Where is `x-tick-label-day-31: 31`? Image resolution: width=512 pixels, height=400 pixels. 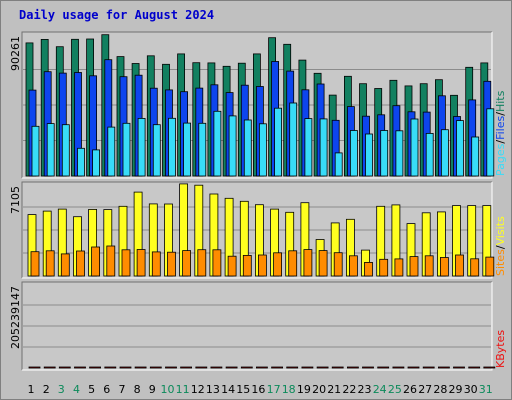 x-tick-label-day-31: 31 is located at coordinates (486, 389).